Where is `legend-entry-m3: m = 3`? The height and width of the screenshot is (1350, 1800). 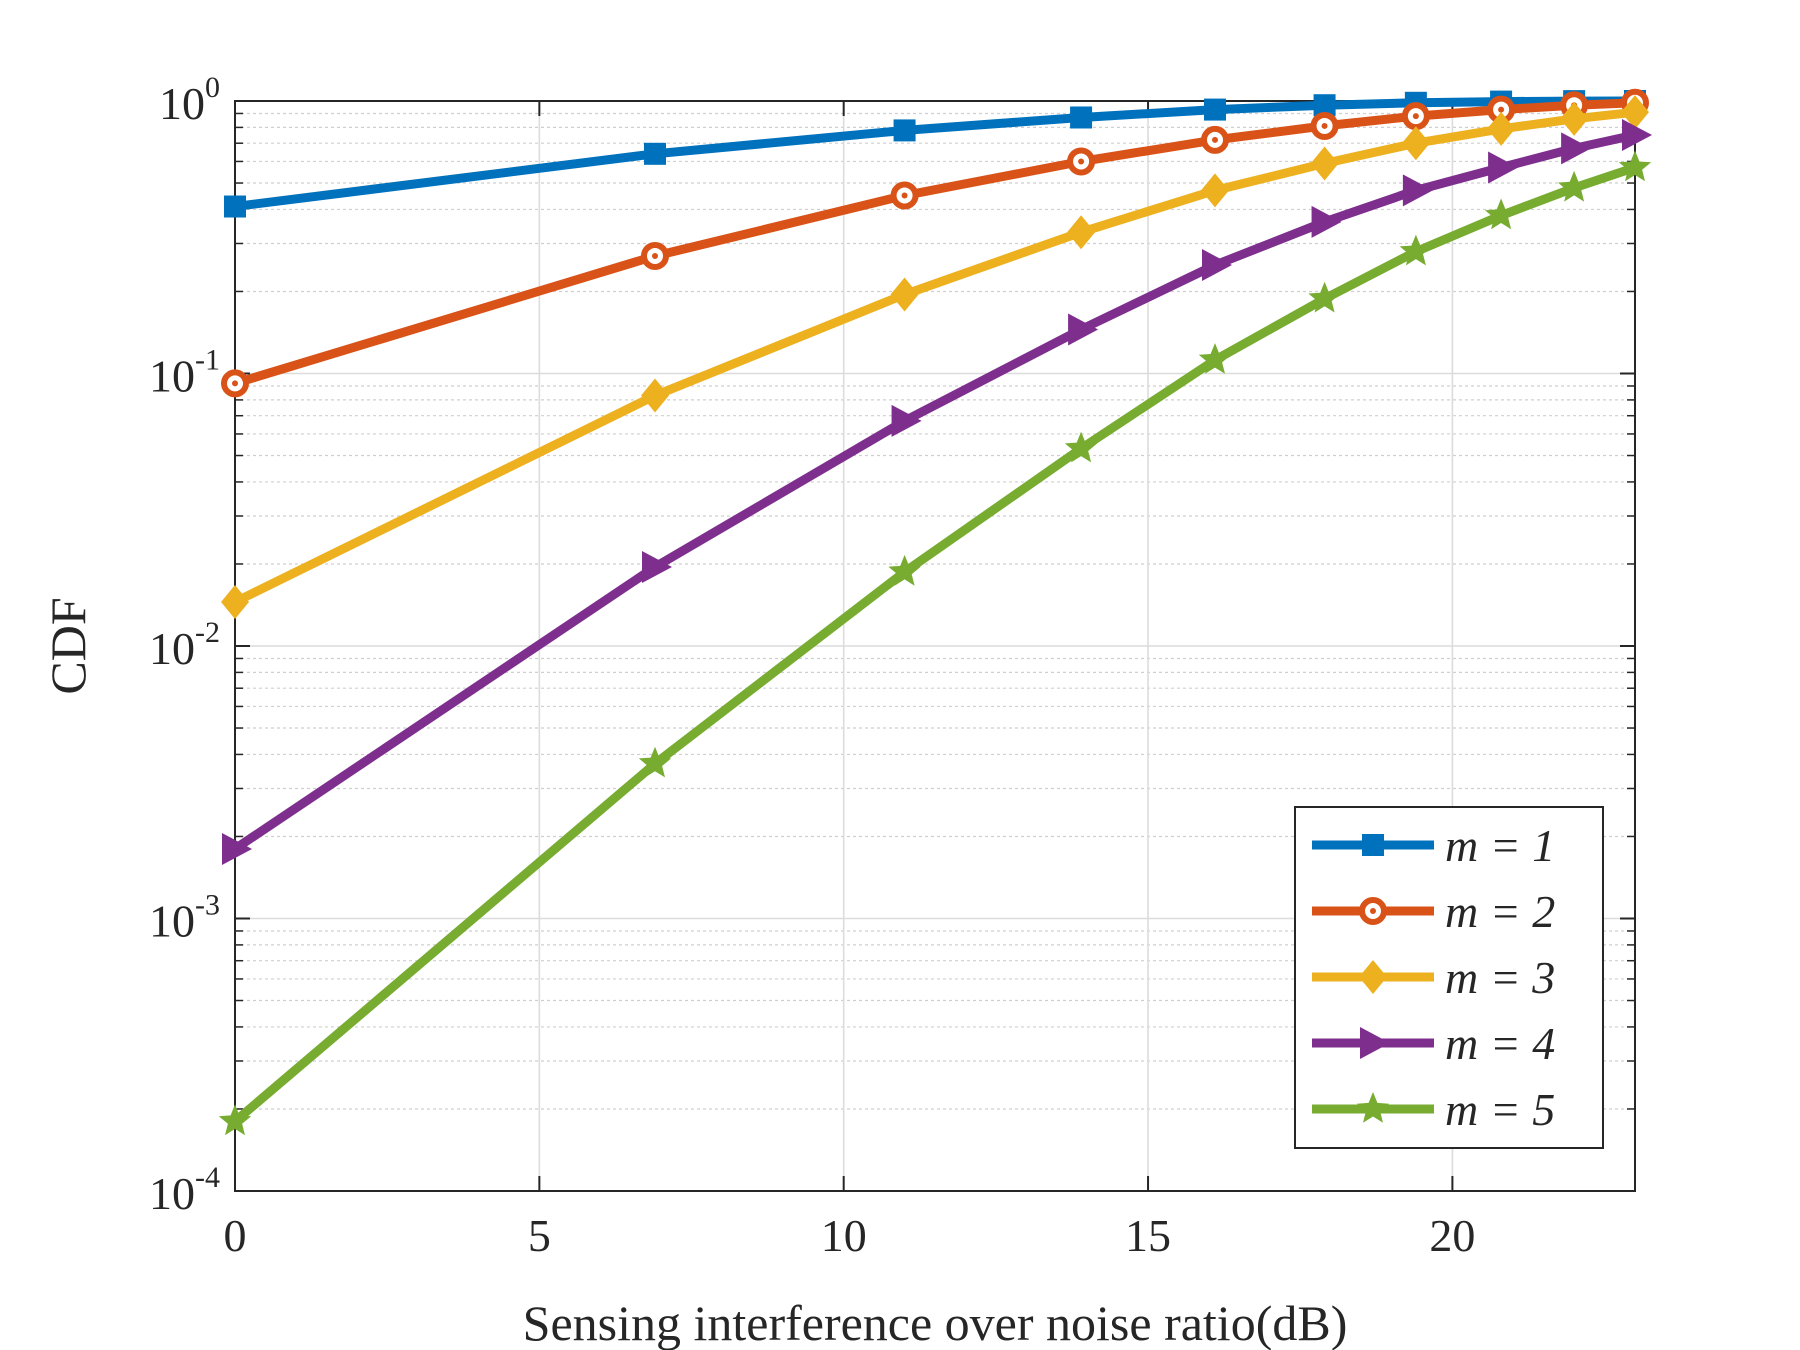
legend-entry-m3: m = 3 is located at coordinates (1433, 977).